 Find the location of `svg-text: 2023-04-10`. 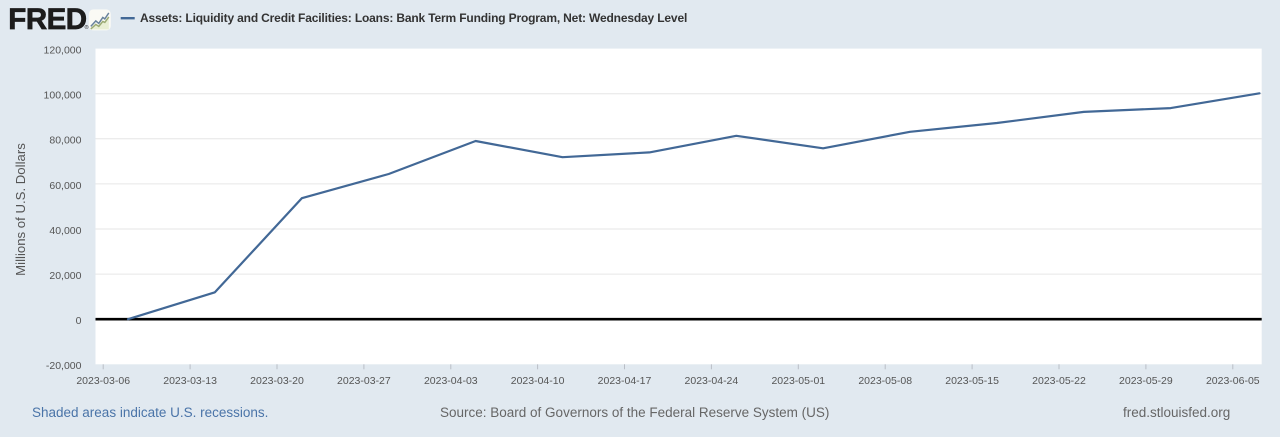

svg-text: 2023-04-10 is located at coordinates (538, 381).